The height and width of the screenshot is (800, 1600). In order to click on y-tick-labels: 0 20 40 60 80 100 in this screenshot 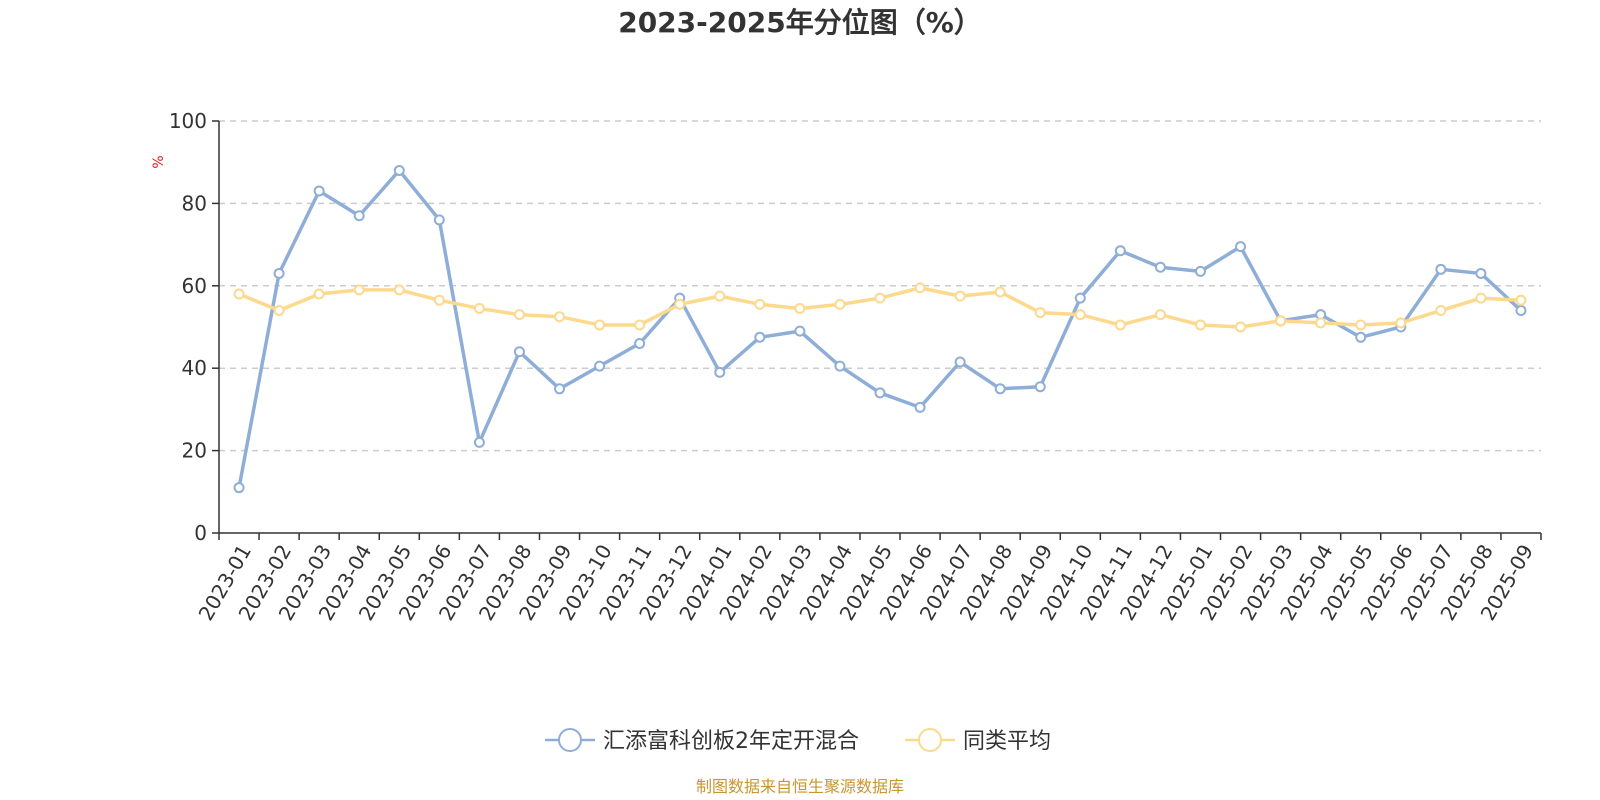, I will do `click(188, 327)`.